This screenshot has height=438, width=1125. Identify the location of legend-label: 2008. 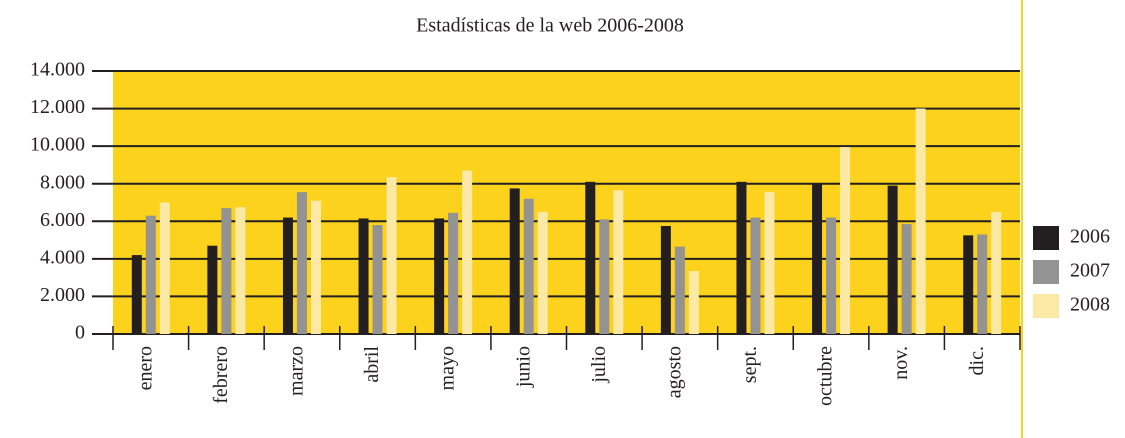
(1090, 305).